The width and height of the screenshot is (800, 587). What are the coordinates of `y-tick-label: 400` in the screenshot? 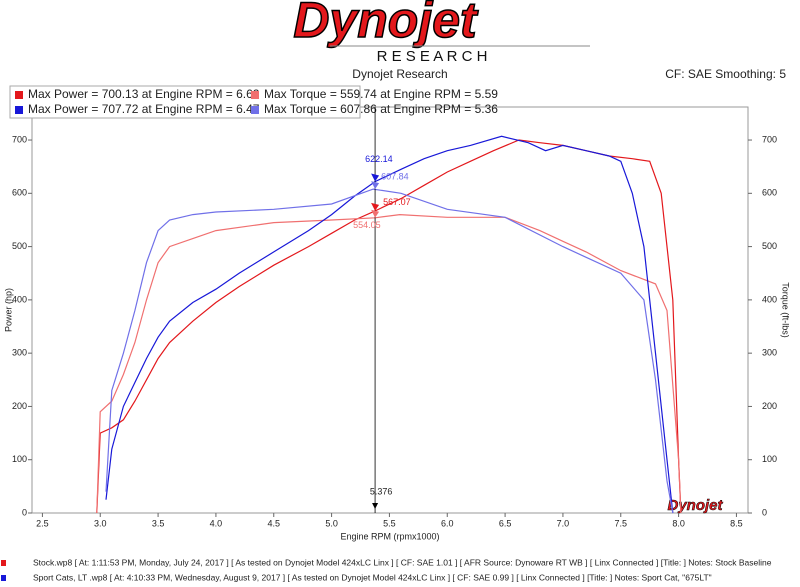 It's located at (19, 299).